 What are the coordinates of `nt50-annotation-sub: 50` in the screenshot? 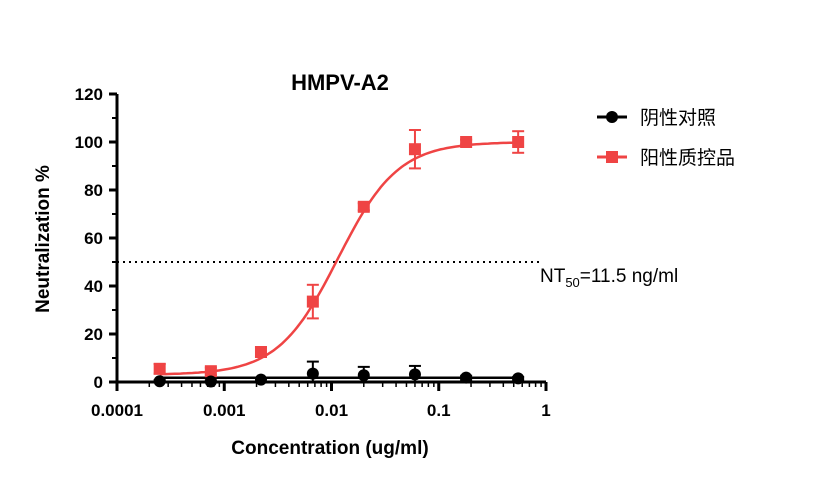 It's located at (572, 282).